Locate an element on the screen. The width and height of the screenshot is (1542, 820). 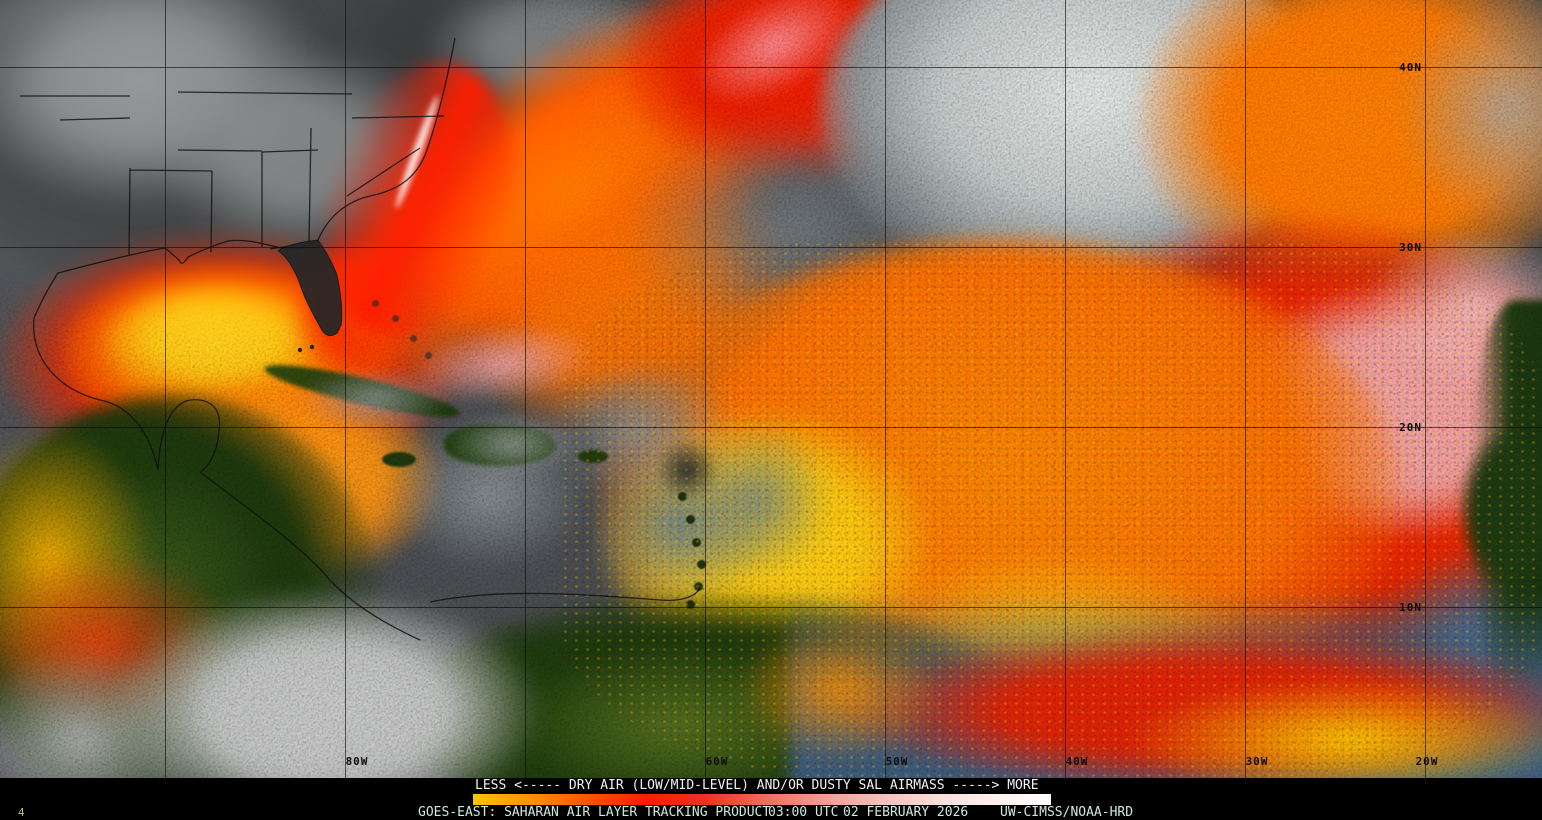
hispaniola-cloud-cover is located at coordinates (513, 444).